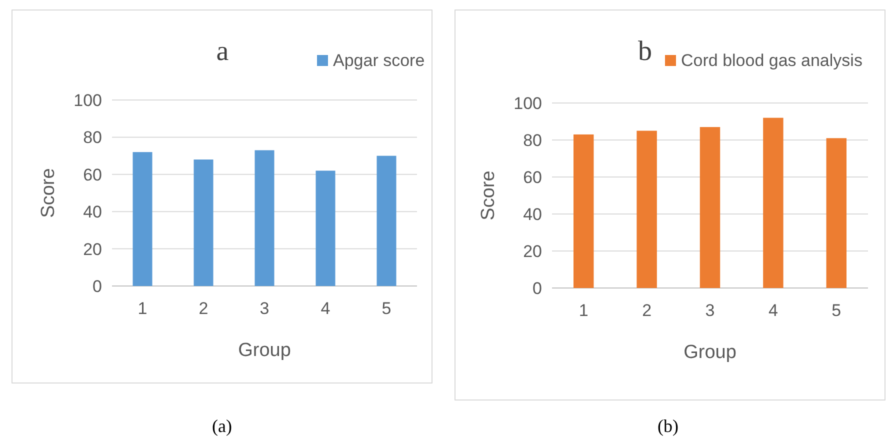 The width and height of the screenshot is (887, 441). I want to click on text: (b), so click(668, 426).